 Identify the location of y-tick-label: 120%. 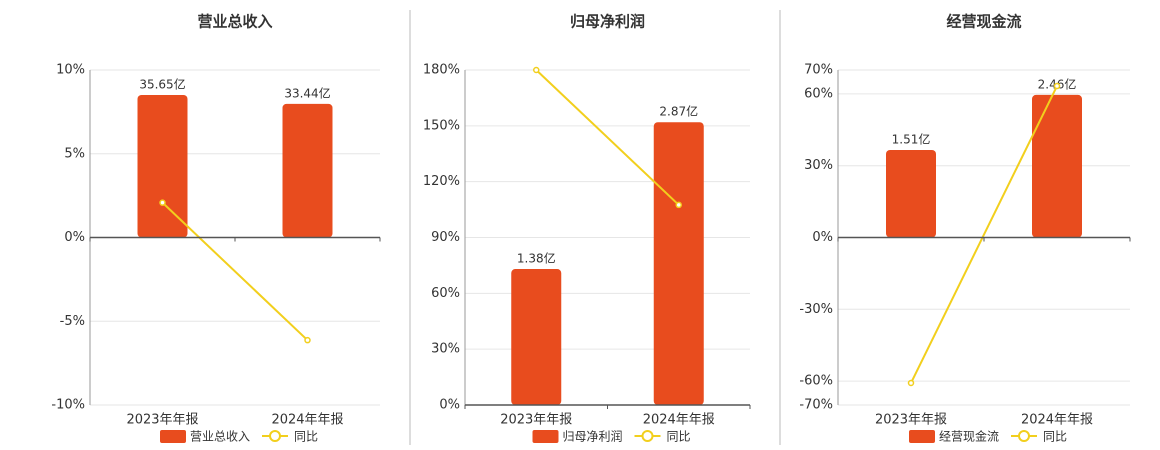
(441, 181).